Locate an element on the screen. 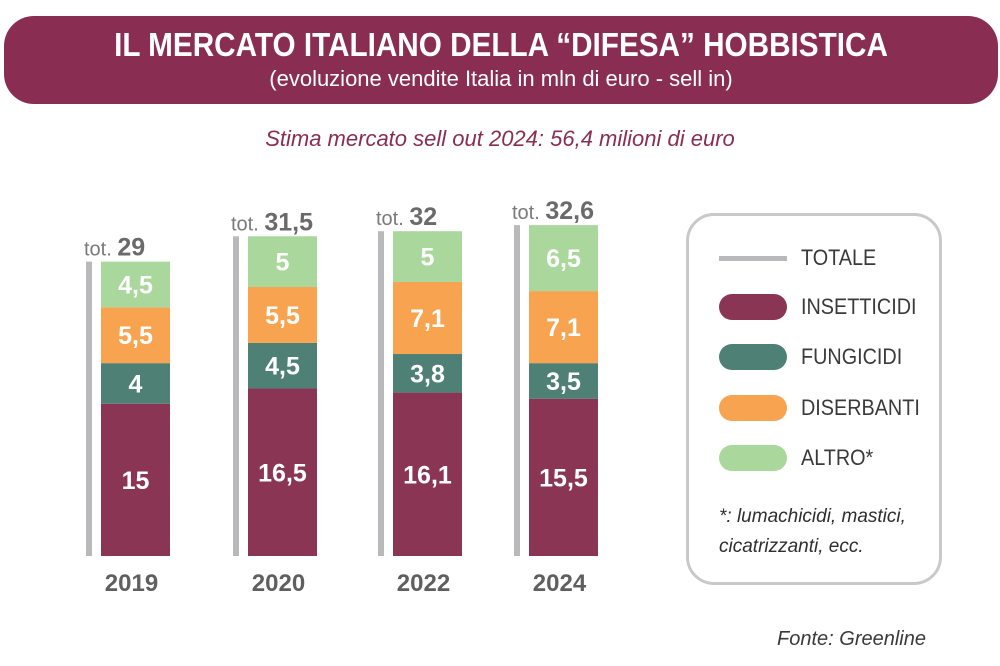 This screenshot has width=1000, height=666. legend-label-insetticidi: INSETTICIDI is located at coordinates (859, 306).